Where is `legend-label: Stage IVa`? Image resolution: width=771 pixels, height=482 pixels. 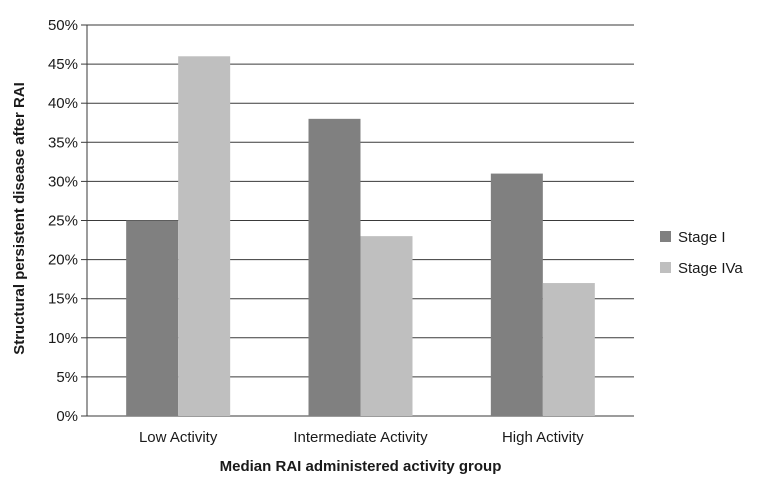 legend-label: Stage IVa is located at coordinates (710, 268).